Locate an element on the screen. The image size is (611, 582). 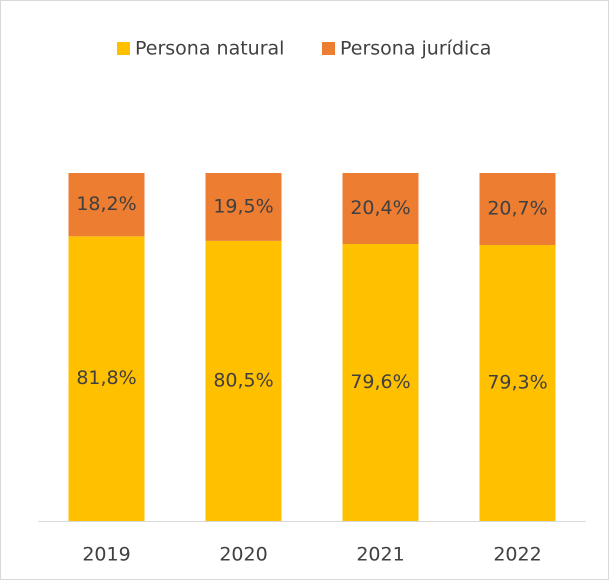
data-label: 19,5% is located at coordinates (243, 206).